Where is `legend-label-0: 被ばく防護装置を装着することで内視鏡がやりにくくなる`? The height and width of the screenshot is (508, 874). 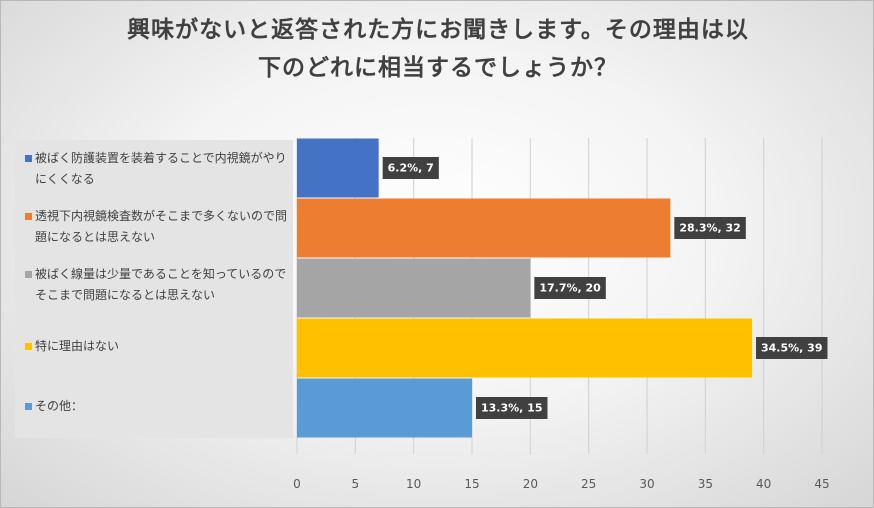 legend-label-0: 被ばく防護装置を装着することで内視鏡がやりにくくなる is located at coordinates (161, 168).